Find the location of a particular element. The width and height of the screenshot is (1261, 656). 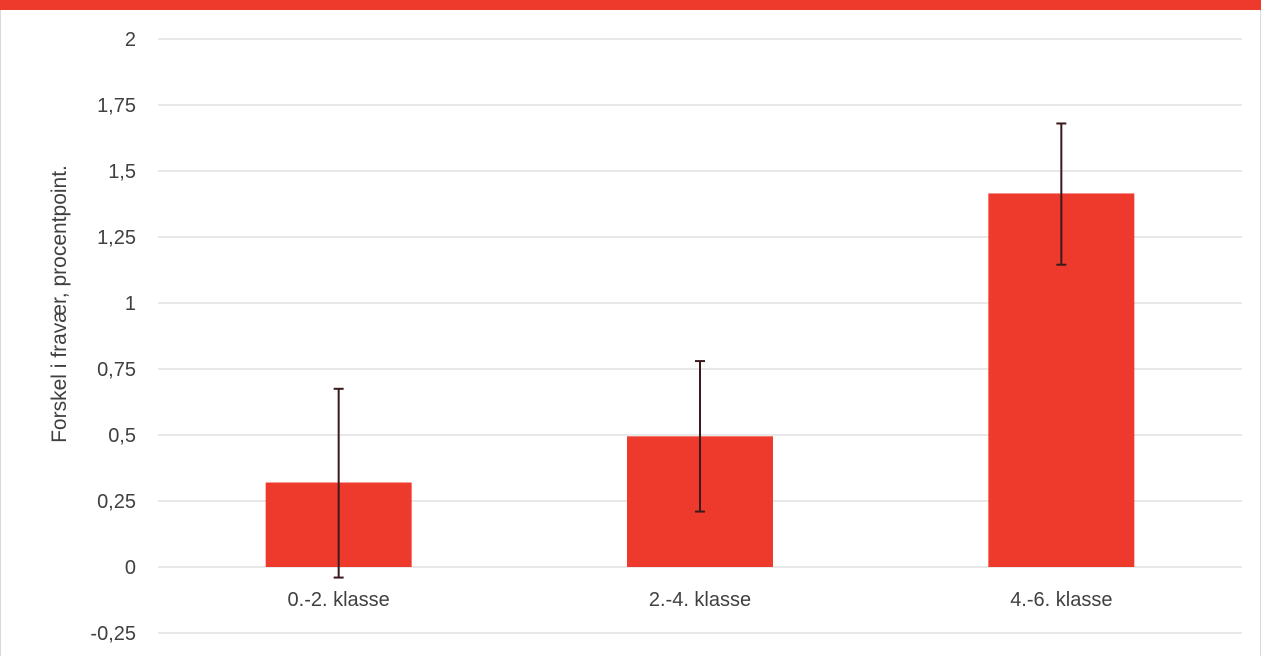

x-axis-ticks: 0.-2. klasse 2.-4. klasse 4.-6. klasse is located at coordinates (700, 600).